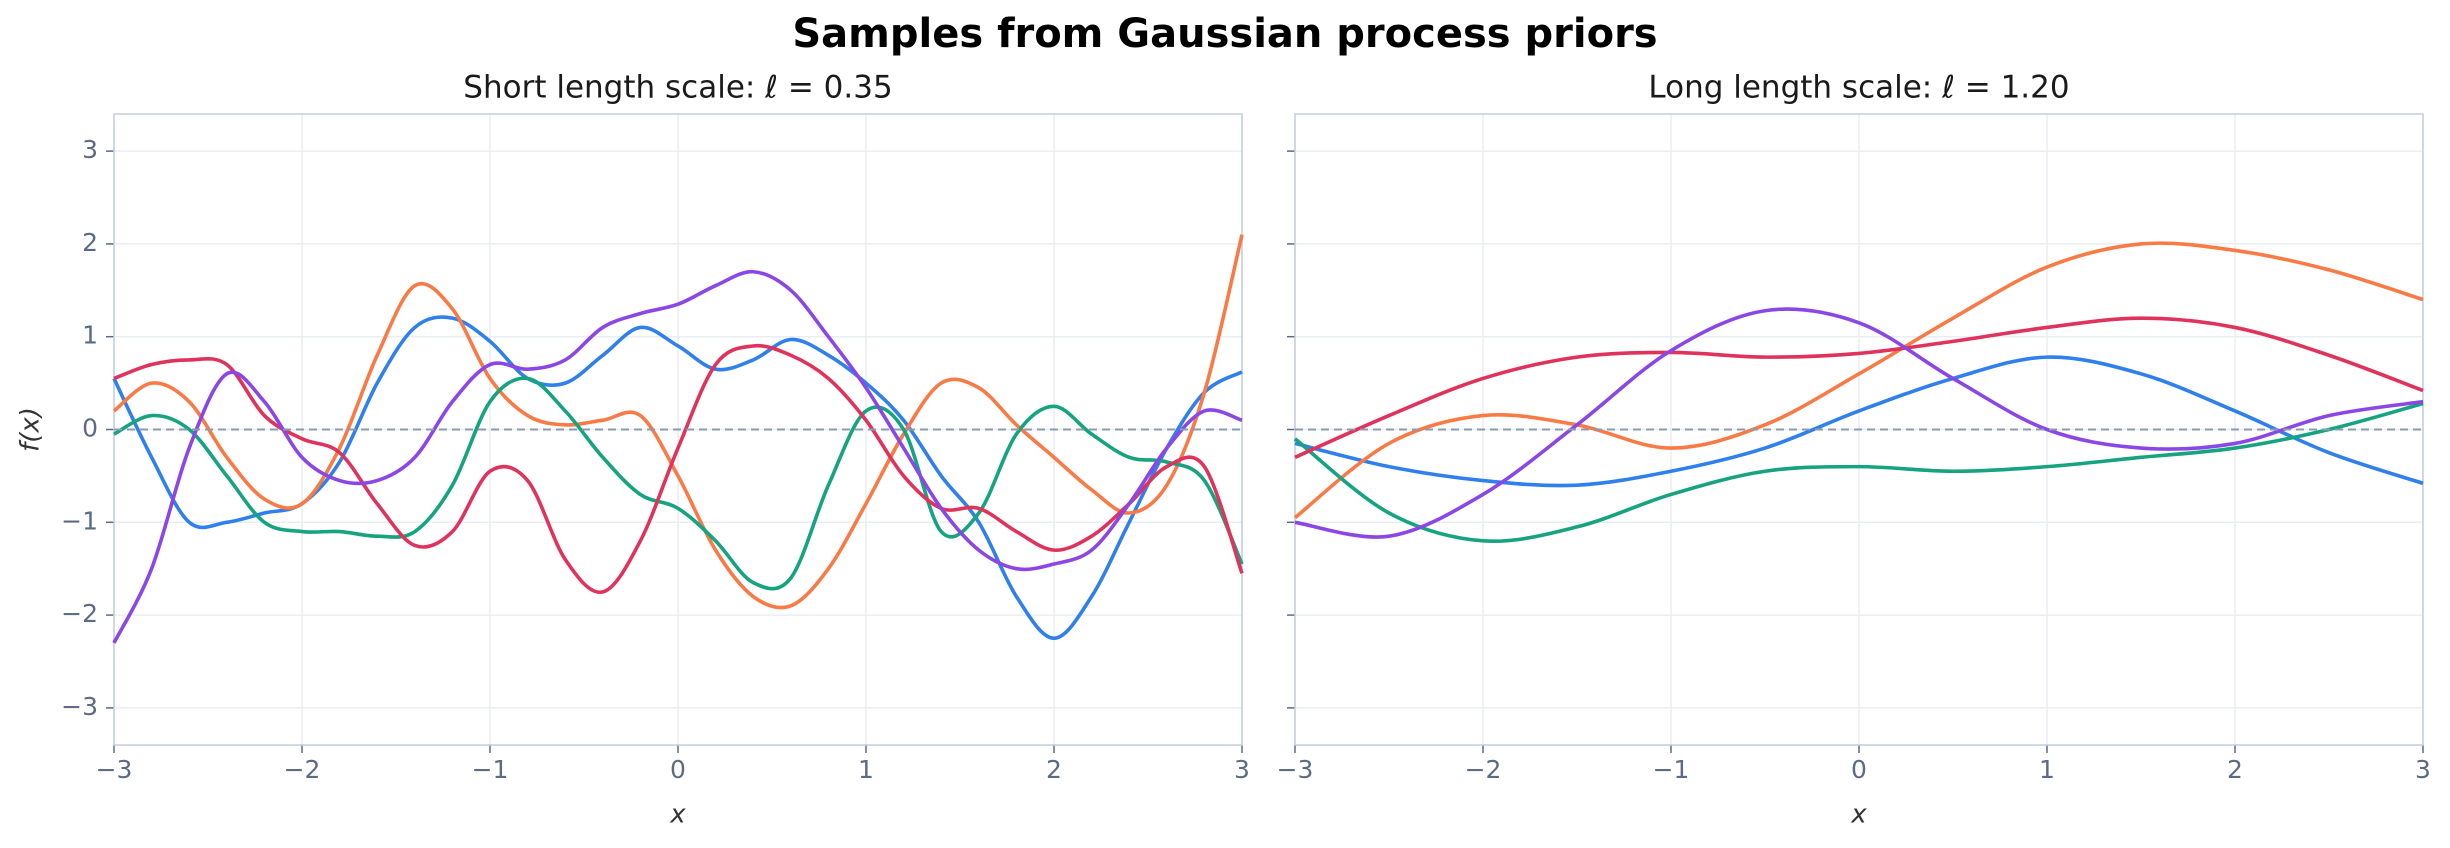  What do you see at coordinates (90, 242) in the screenshot?
I see `y-tick-label: 2` at bounding box center [90, 242].